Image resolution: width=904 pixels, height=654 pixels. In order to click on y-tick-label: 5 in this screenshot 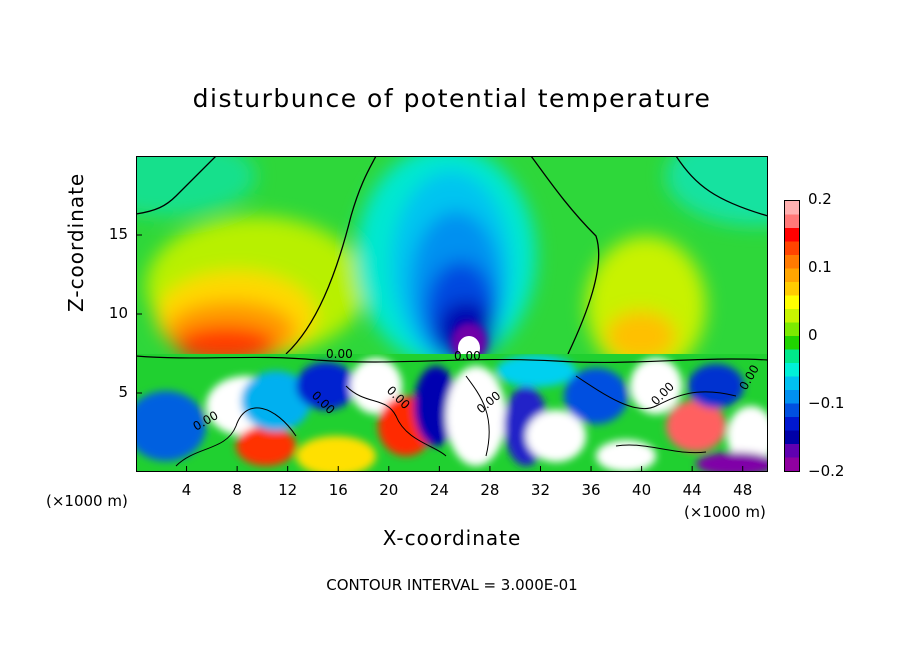, I will do `click(123, 392)`.